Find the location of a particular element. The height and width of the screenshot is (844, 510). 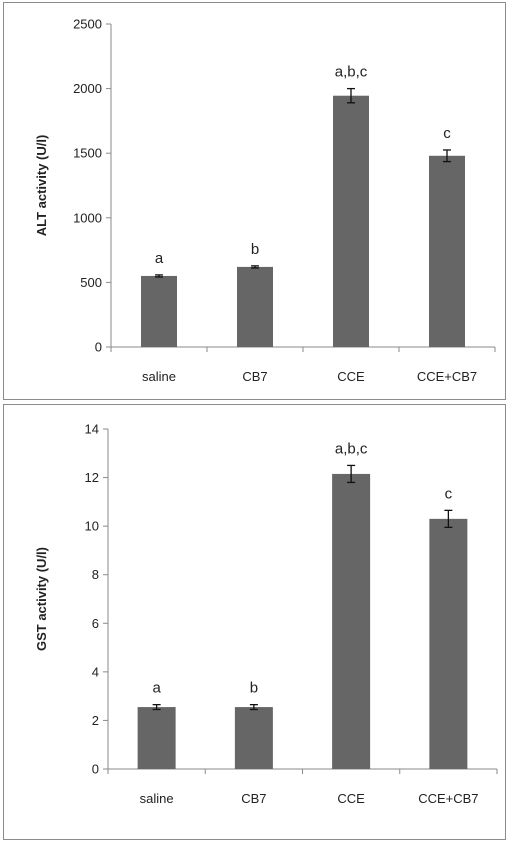

alt-category-label: CCE+CB7 is located at coordinates (447, 376).